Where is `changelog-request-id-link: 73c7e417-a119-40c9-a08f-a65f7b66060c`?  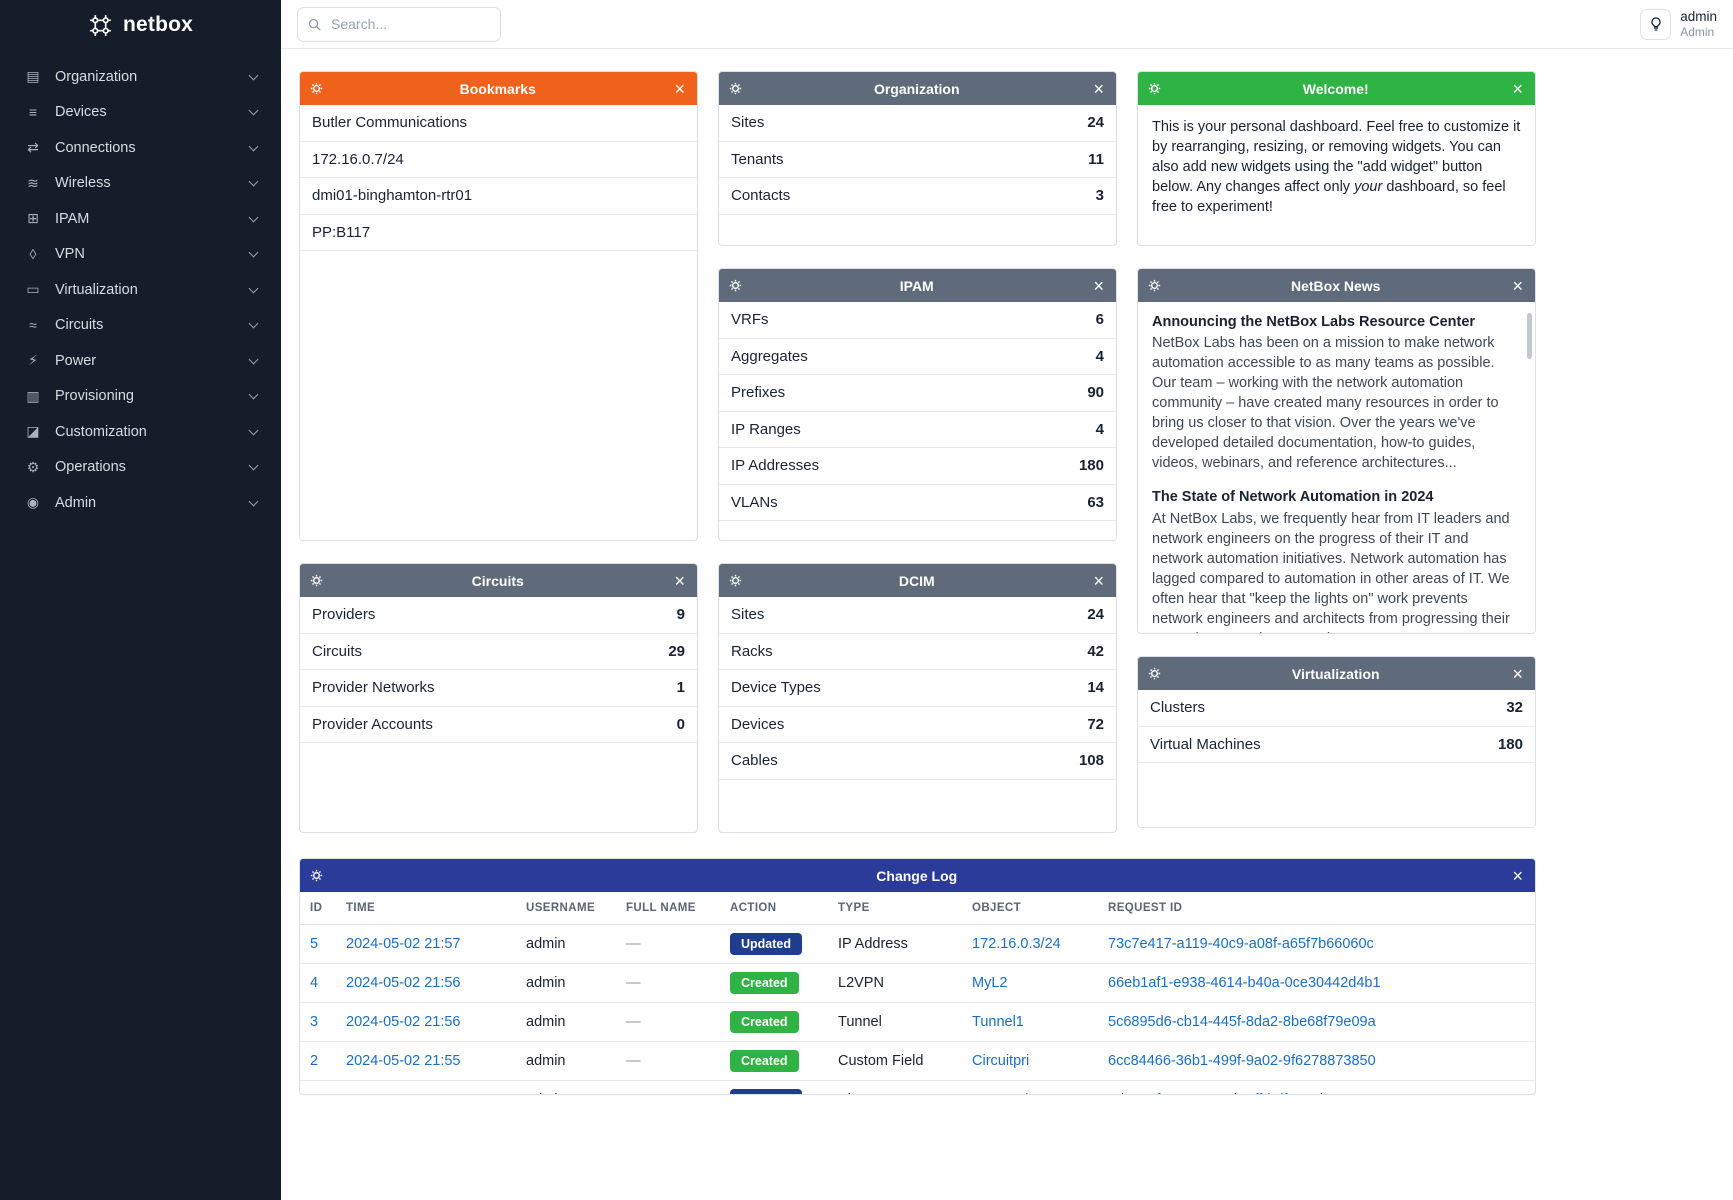
changelog-request-id-link: 73c7e417-a119-40c9-a08f-a65f7b66060c is located at coordinates (1316, 944).